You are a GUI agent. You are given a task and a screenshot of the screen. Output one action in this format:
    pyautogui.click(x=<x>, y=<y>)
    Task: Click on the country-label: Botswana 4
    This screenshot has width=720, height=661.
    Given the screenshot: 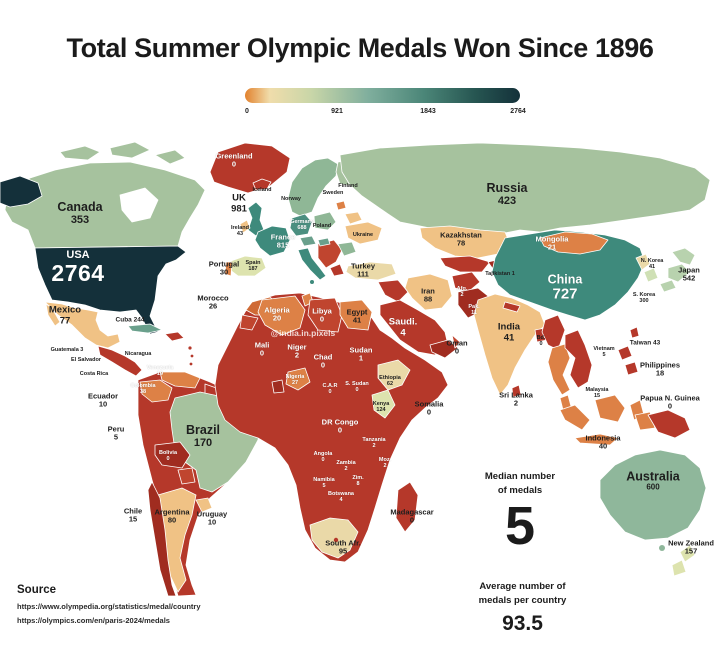 What is the action you would take?
    pyautogui.click(x=341, y=496)
    